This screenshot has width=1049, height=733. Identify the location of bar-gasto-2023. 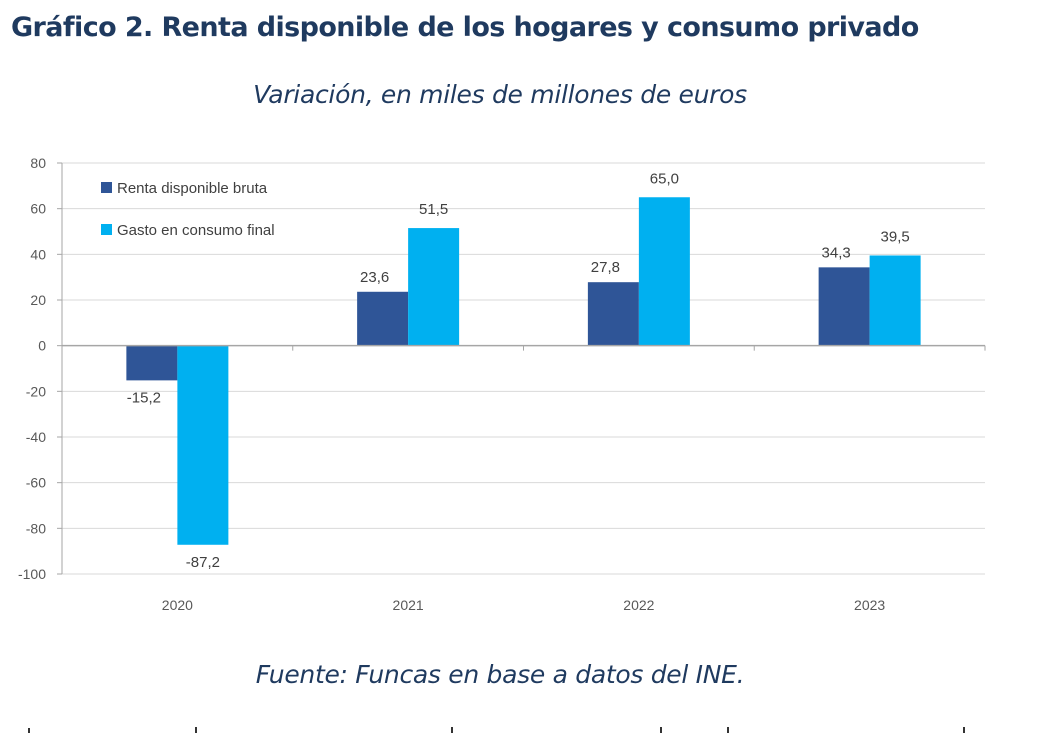
(895, 300).